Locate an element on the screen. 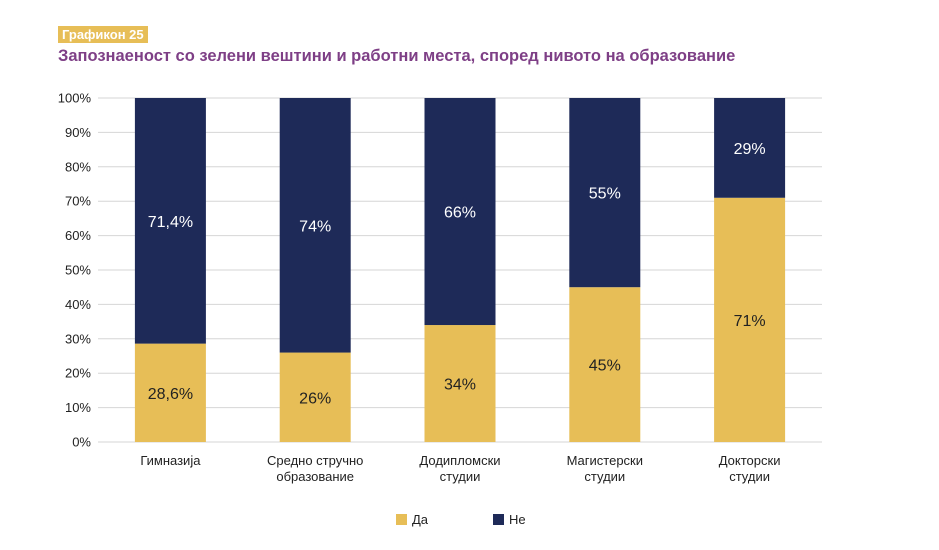 The height and width of the screenshot is (550, 939). x-tick-label: Гимназија is located at coordinates (170, 460).